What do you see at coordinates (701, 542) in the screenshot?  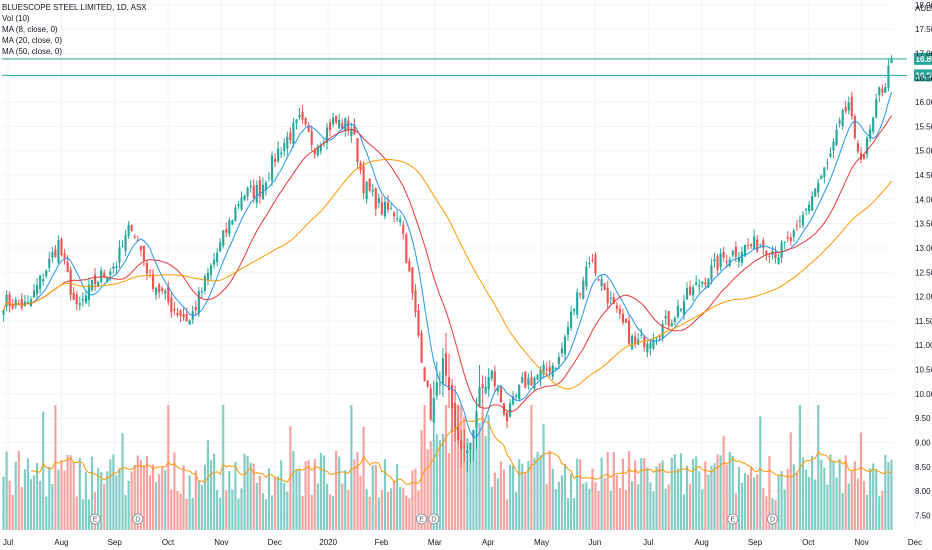 I see `time-tick-label: Aug` at bounding box center [701, 542].